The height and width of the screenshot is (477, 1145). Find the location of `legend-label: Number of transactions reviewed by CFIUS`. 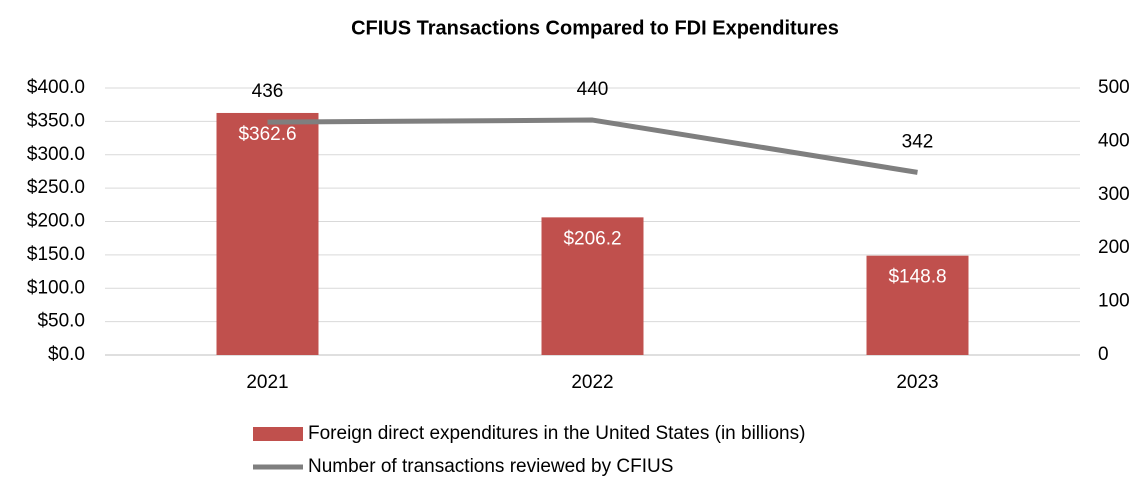

legend-label: Number of transactions reviewed by CFIUS is located at coordinates (490, 466).